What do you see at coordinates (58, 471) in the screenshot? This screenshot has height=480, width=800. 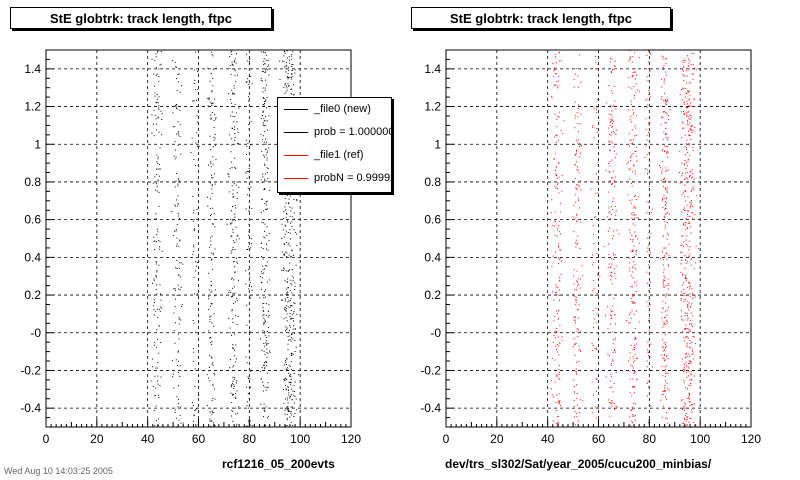 I see `footer-timestamp: Wed Aug 10 14:03:25 2005` at bounding box center [58, 471].